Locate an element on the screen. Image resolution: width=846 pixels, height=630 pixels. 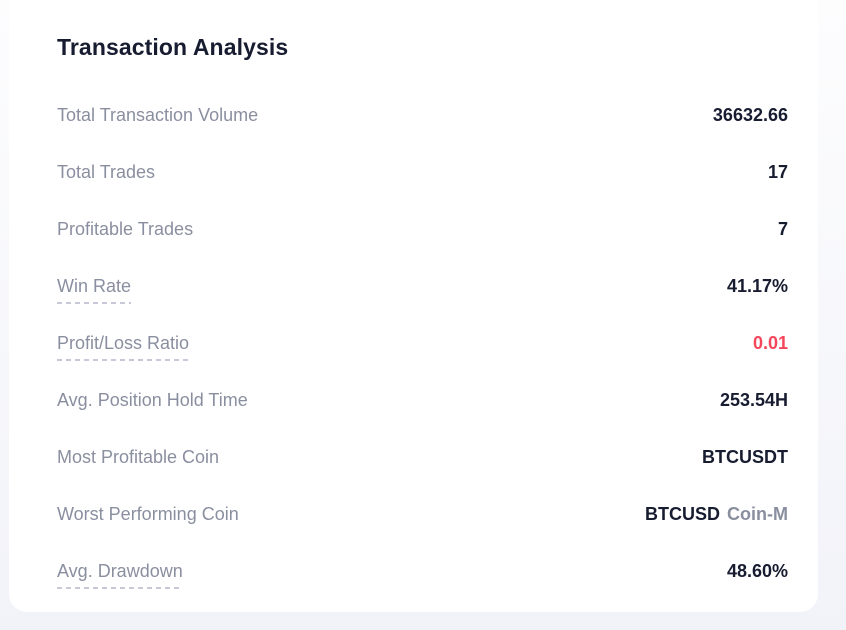
row-value-main: BTCUSDT is located at coordinates (745, 456).